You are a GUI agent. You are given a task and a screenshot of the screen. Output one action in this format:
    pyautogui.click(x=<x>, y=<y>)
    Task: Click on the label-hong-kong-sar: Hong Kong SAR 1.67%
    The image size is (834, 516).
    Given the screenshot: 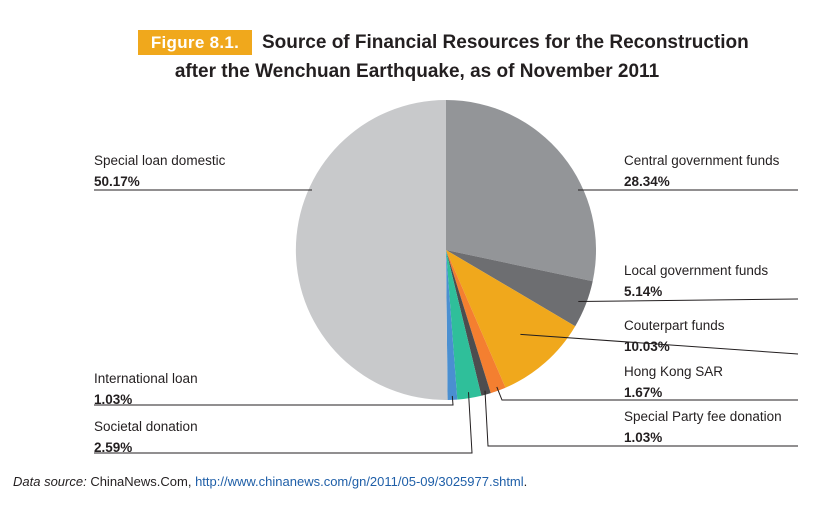 What is the action you would take?
    pyautogui.click(x=673, y=382)
    